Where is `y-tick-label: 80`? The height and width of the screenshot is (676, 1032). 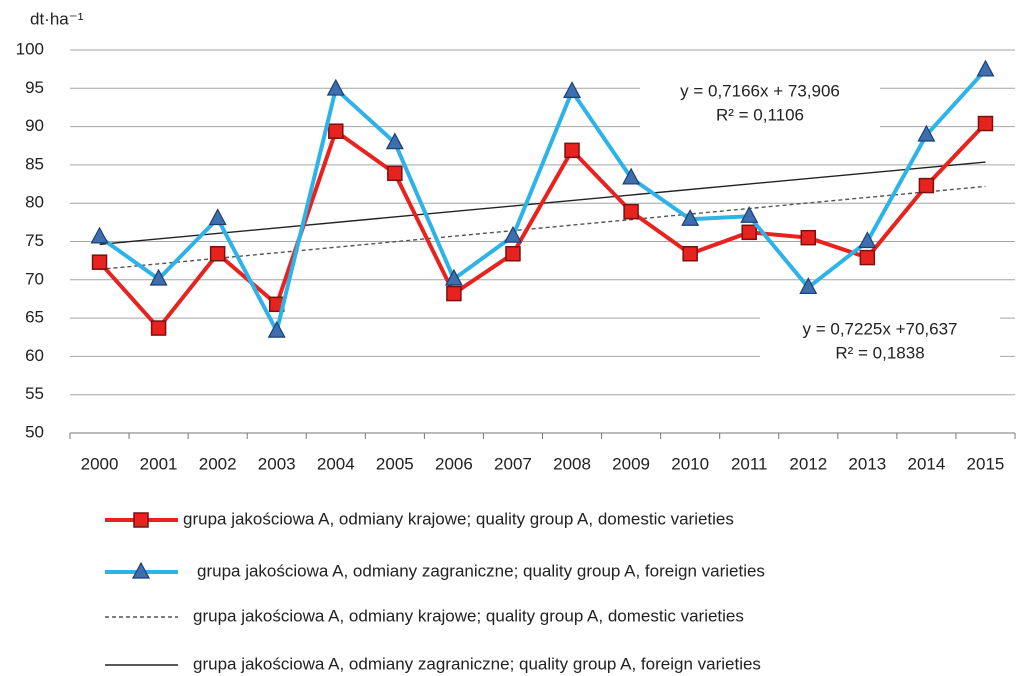
y-tick-label: 80 is located at coordinates (34, 202).